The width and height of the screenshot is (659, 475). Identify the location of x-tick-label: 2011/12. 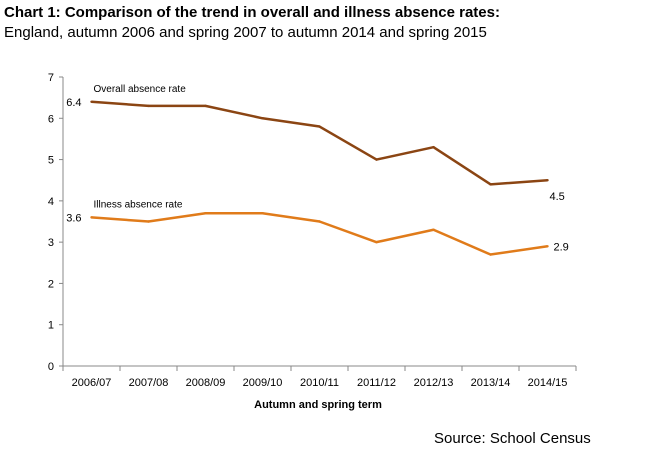
(376, 383).